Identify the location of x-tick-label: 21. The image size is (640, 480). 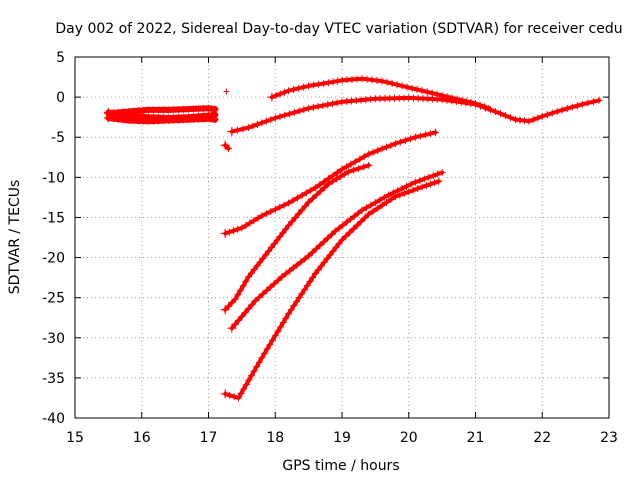
(476, 438).